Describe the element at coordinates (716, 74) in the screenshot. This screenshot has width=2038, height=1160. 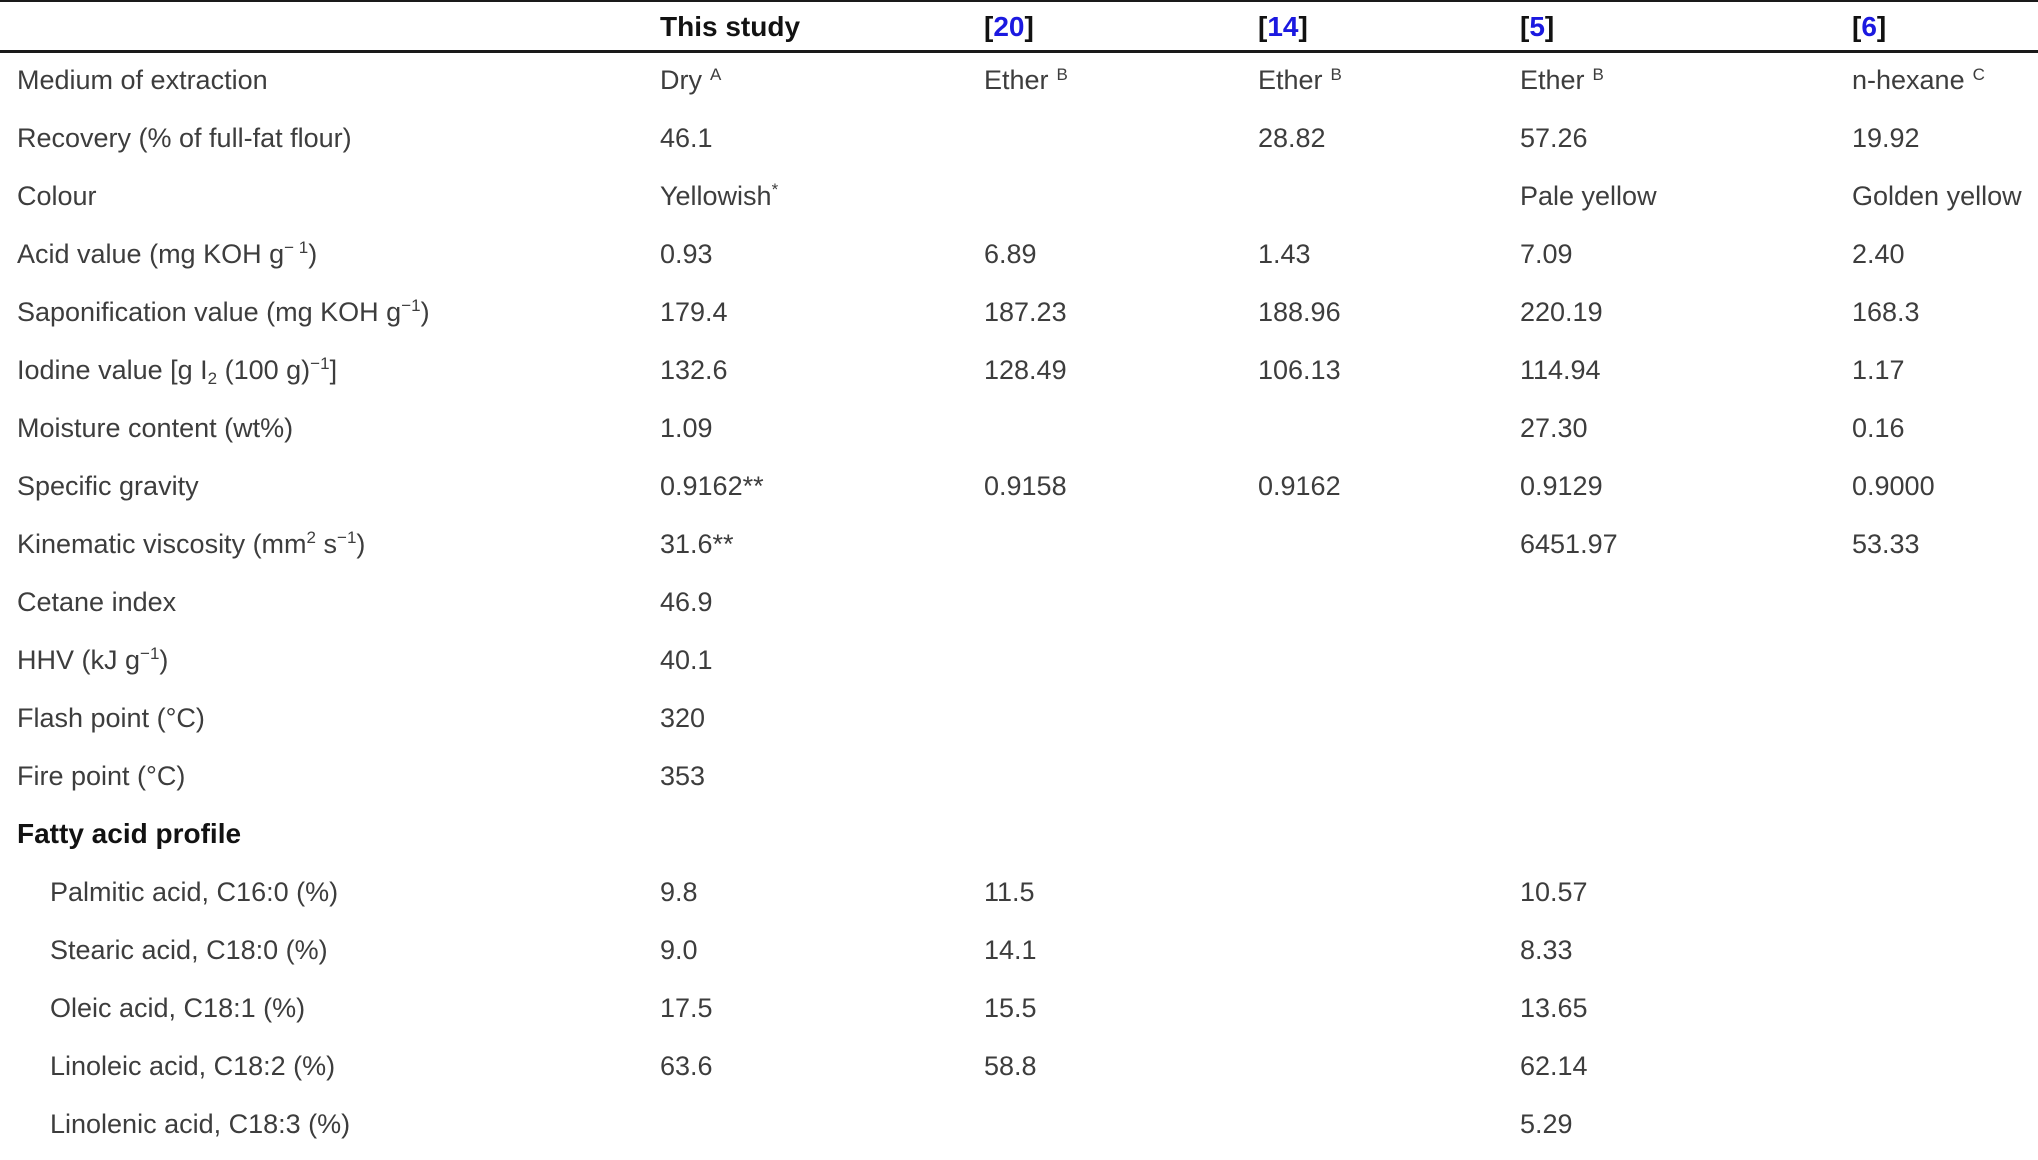
I see `superscript-marker: A` at that location.